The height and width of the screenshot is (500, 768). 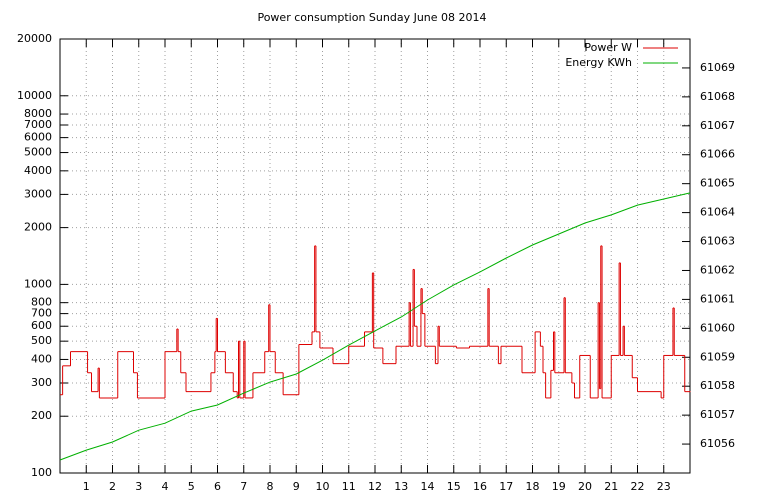 What do you see at coordinates (638, 486) in the screenshot?
I see `x-tick-label: 22` at bounding box center [638, 486].